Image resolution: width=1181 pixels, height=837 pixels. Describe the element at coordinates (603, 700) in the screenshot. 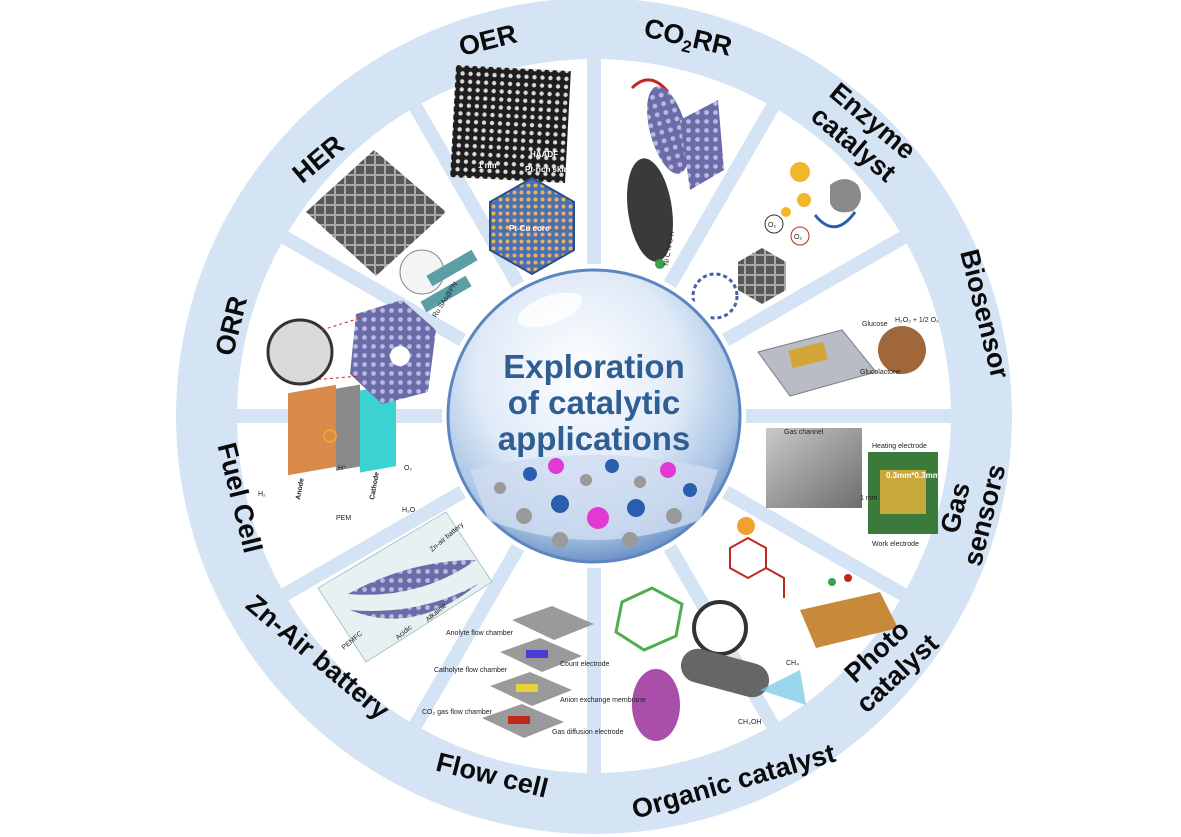

I see `flow-anion-label: Anion exchange membrane` at that location.